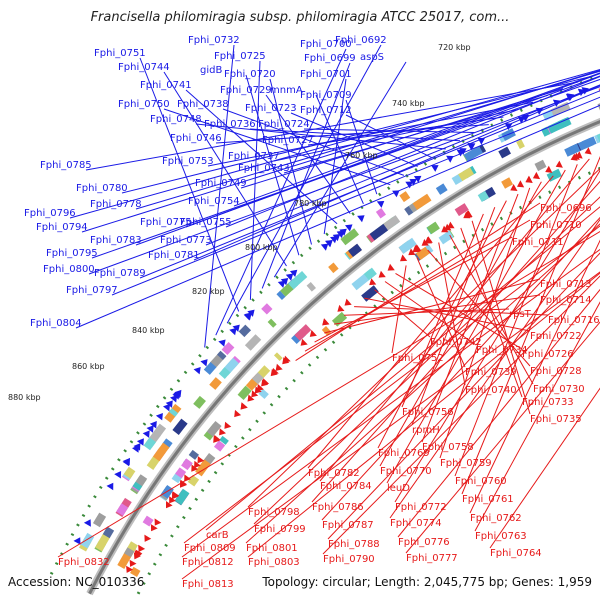  Describe the element at coordinates (214, 201) in the screenshot. I see `forward-gene-label: Fphi_0754` at that location.